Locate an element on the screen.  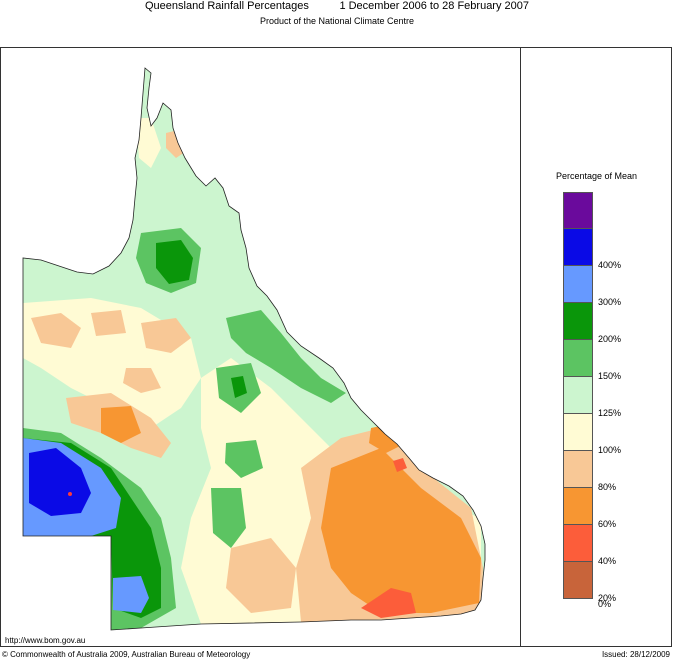
title-text: Queensland Rainfall Percentages is located at coordinates (226, 6).